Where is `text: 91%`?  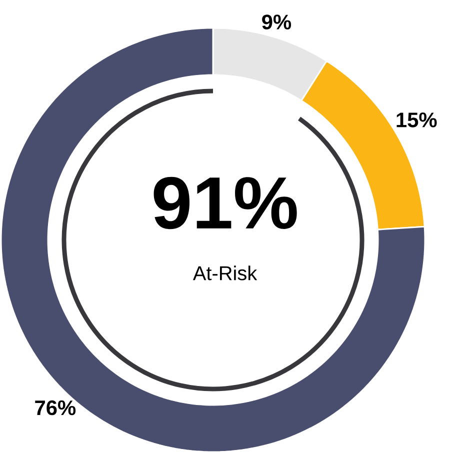
text: 91% is located at coordinates (225, 203).